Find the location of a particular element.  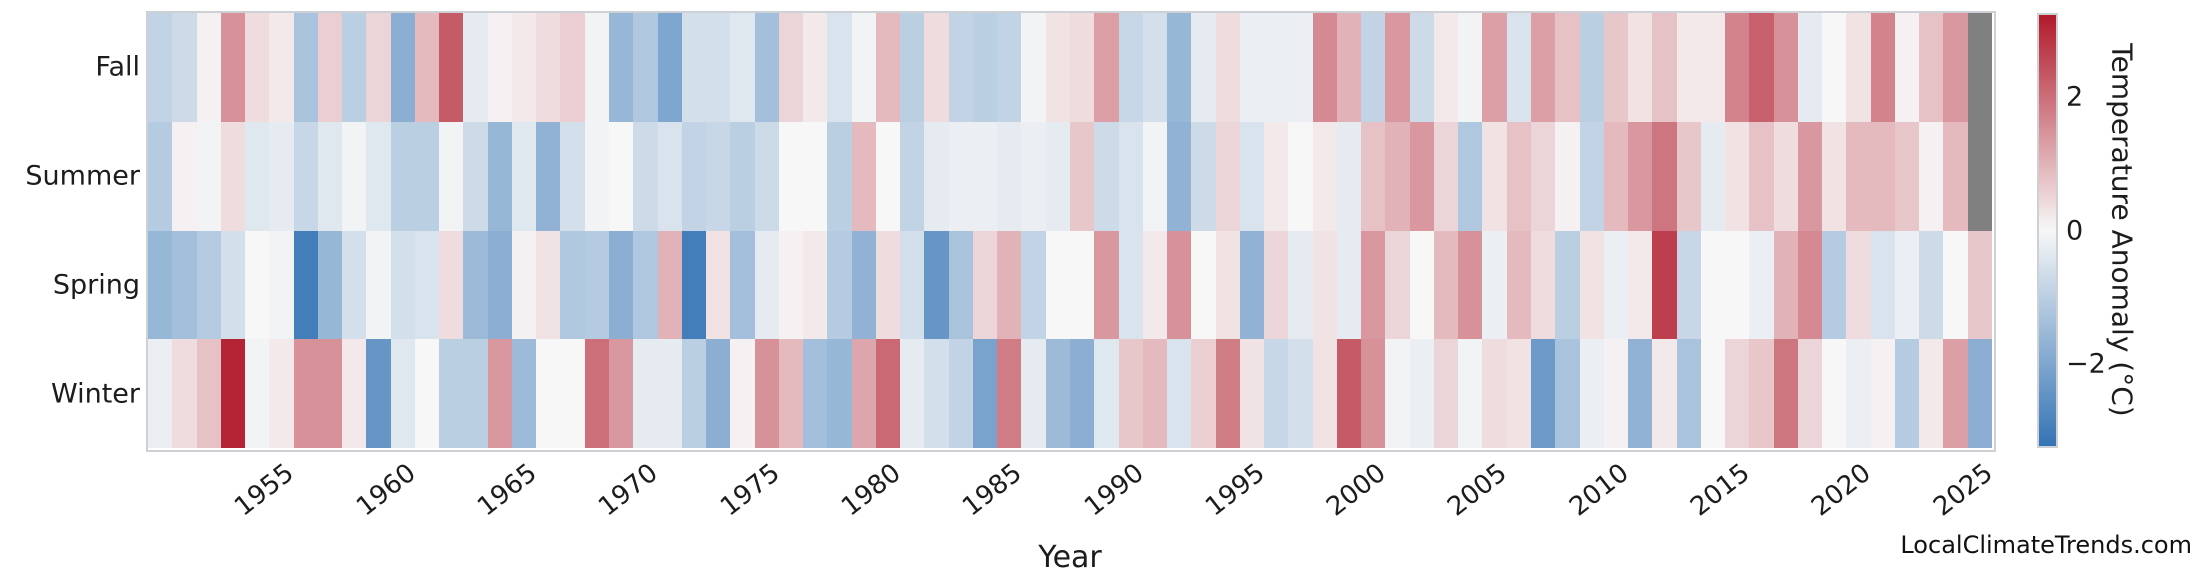

x-tick-label: 1970 is located at coordinates (628, 490).